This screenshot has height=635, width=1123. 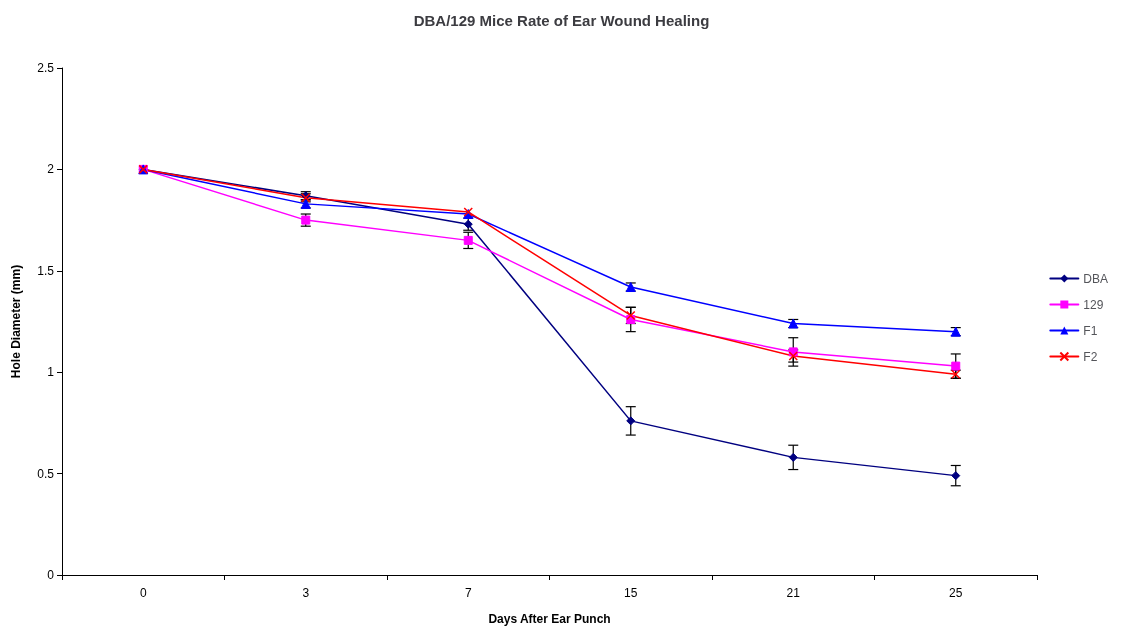 I want to click on x-tick-label: 7, so click(x=468, y=593).